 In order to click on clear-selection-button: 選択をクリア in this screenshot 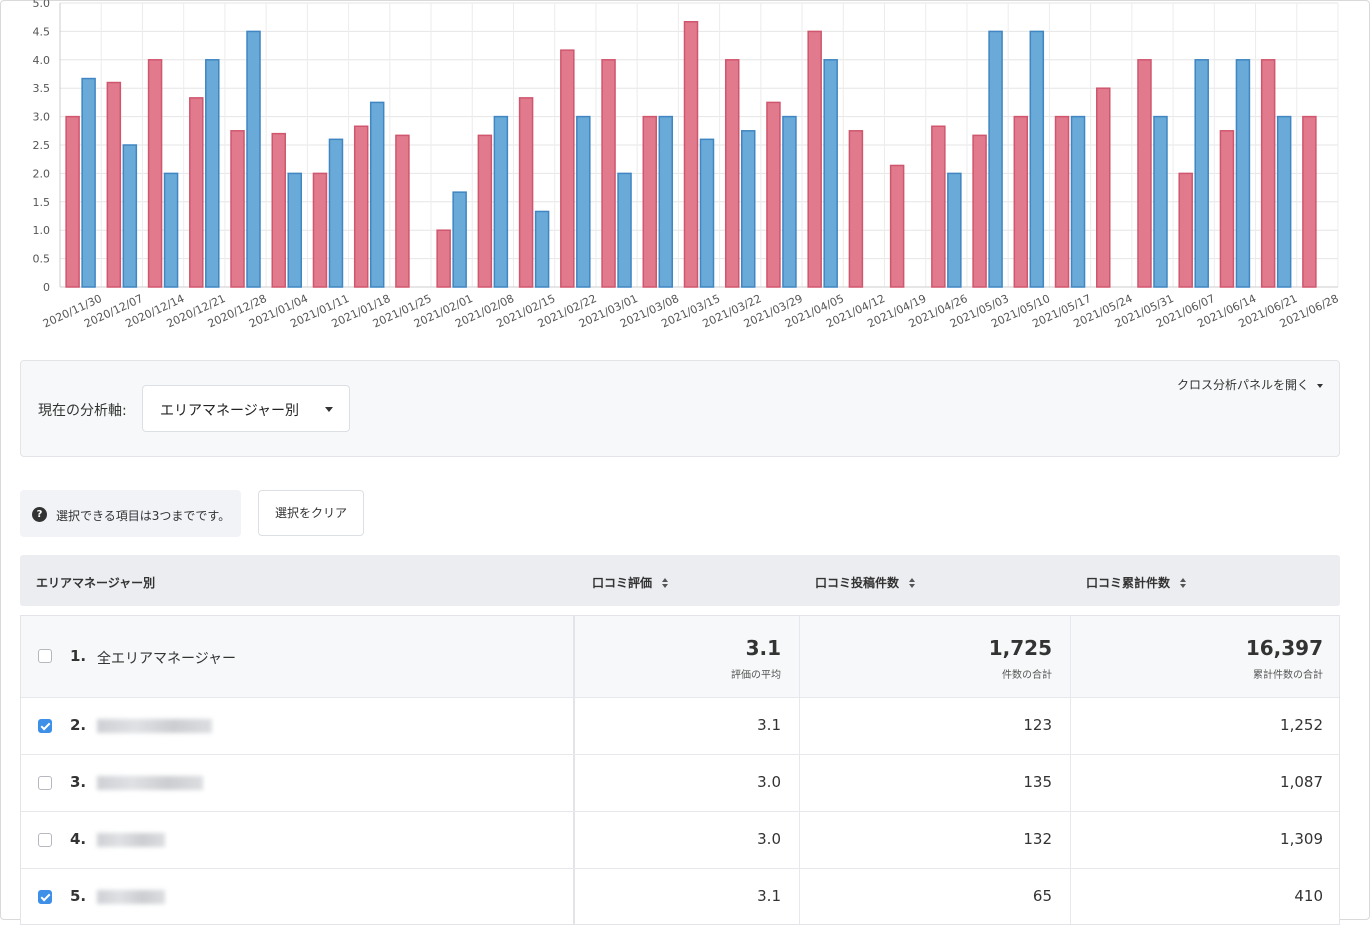, I will do `click(311, 513)`.